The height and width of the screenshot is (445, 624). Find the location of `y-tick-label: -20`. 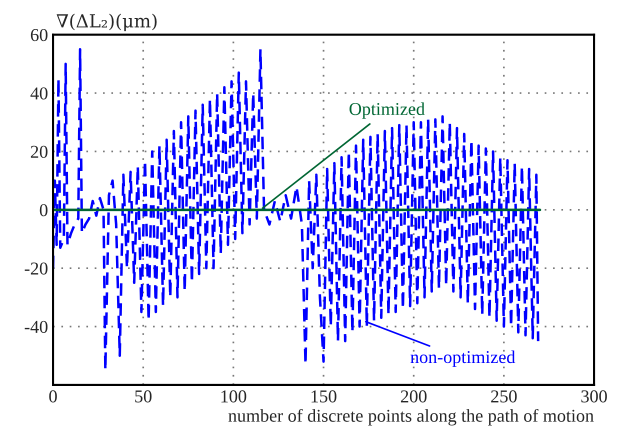

y-tick-label: -20 is located at coordinates (36, 268).